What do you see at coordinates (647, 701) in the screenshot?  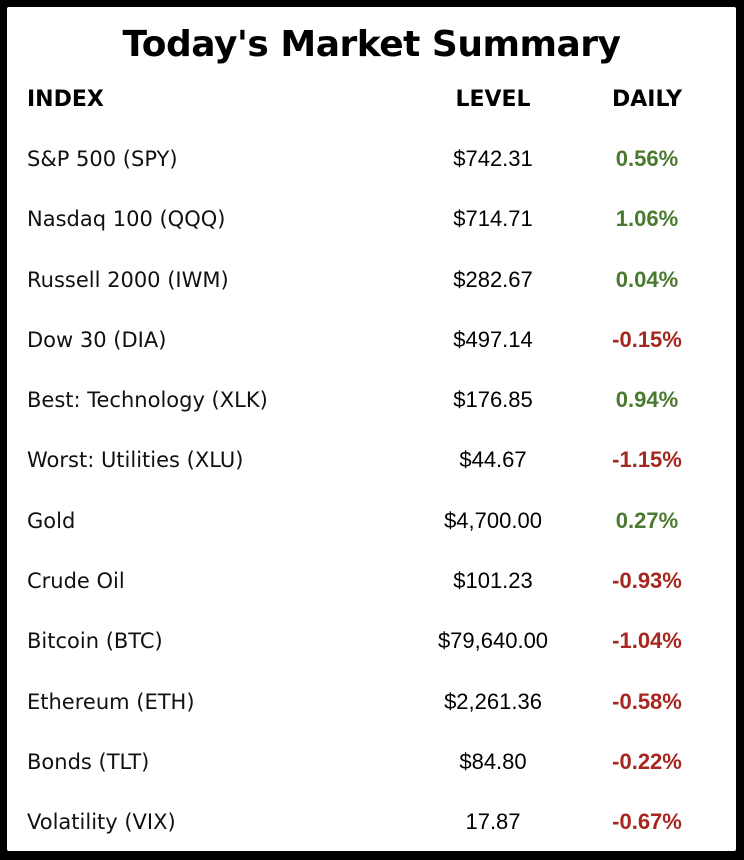 I see `daily-change: -0.58%` at bounding box center [647, 701].